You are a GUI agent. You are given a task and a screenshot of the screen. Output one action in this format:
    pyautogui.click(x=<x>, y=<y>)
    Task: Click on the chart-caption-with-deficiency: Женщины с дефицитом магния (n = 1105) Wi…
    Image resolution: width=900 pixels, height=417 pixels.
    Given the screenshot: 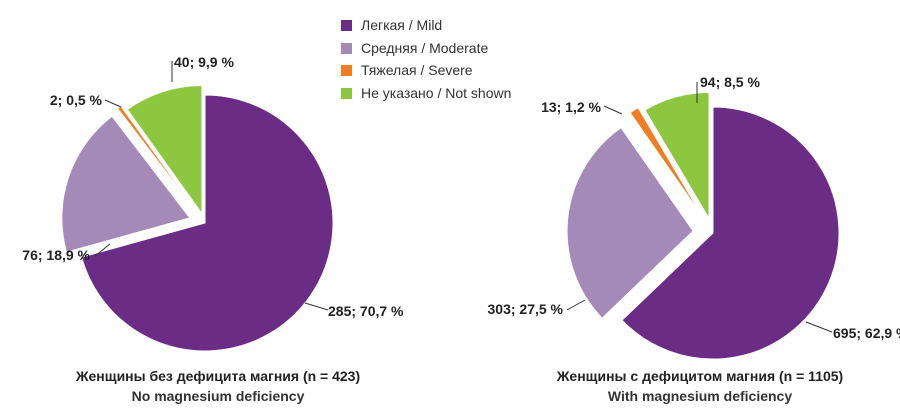 What is the action you would take?
    pyautogui.click(x=700, y=386)
    